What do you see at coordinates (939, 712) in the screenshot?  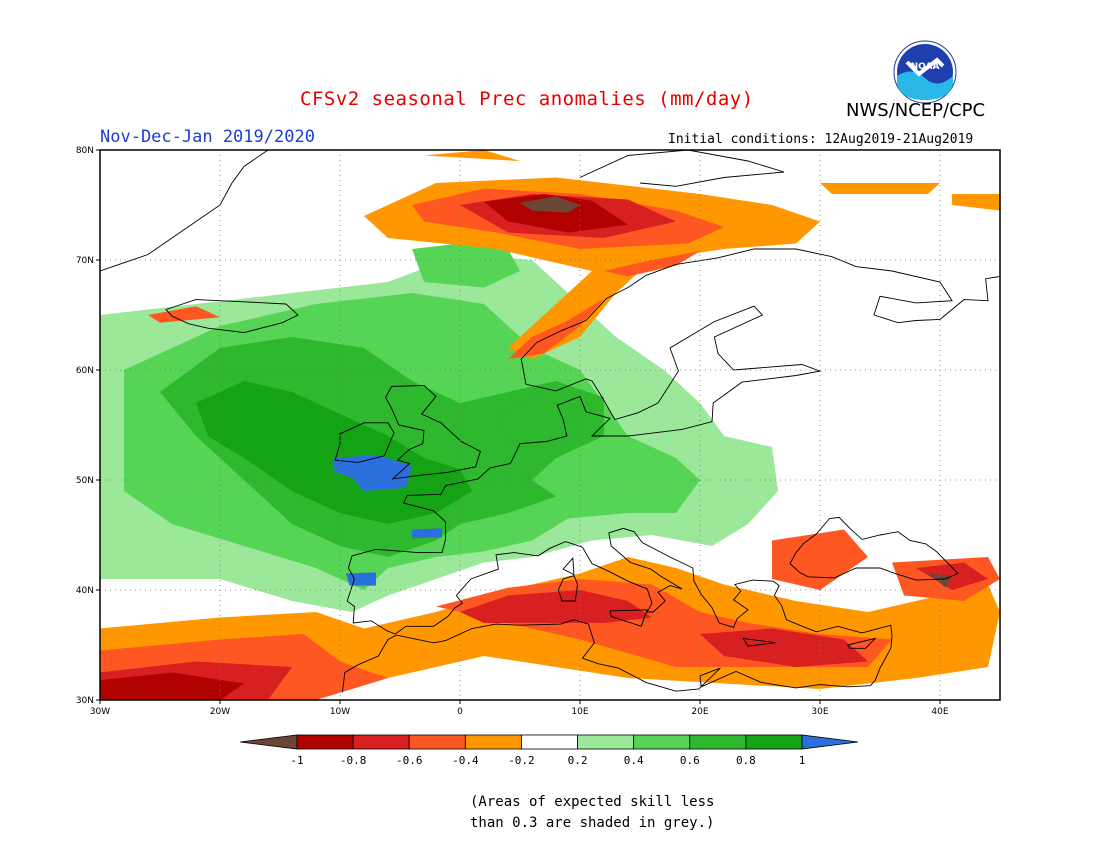 I see `lon-label: 40E` at bounding box center [939, 712].